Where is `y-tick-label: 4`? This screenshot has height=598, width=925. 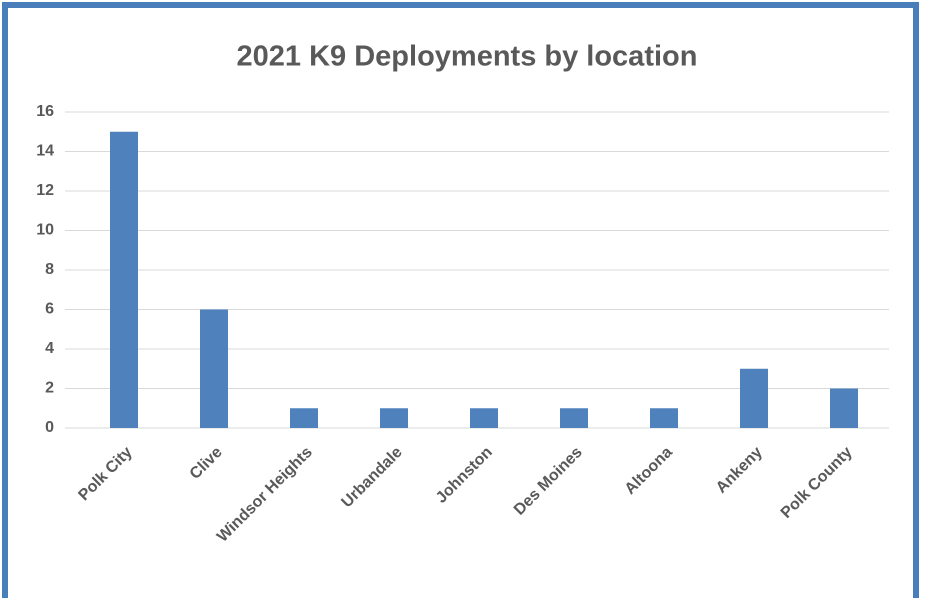
y-tick-label: 4 is located at coordinates (49, 348).